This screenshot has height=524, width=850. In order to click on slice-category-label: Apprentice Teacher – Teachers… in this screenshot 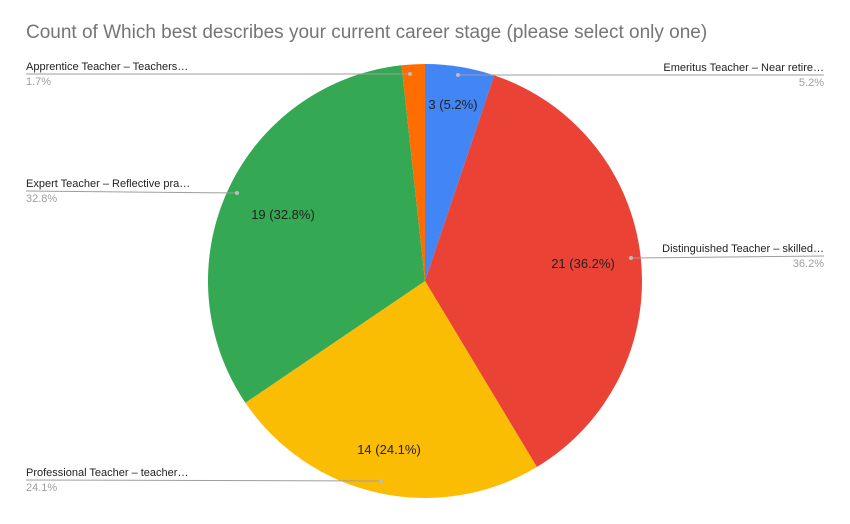, I will do `click(107, 67)`.